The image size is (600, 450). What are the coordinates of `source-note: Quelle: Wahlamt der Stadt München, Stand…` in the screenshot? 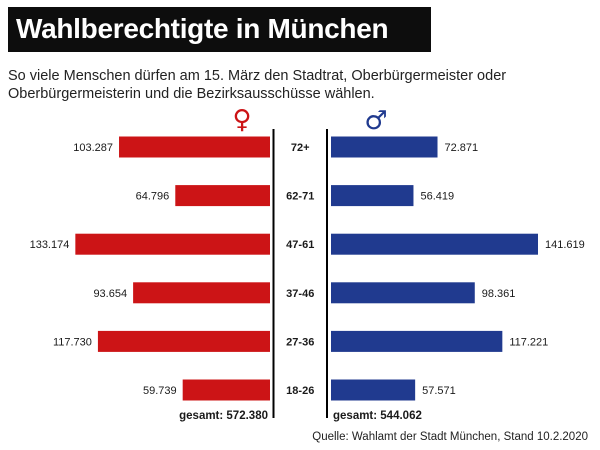 It's located at (450, 437).